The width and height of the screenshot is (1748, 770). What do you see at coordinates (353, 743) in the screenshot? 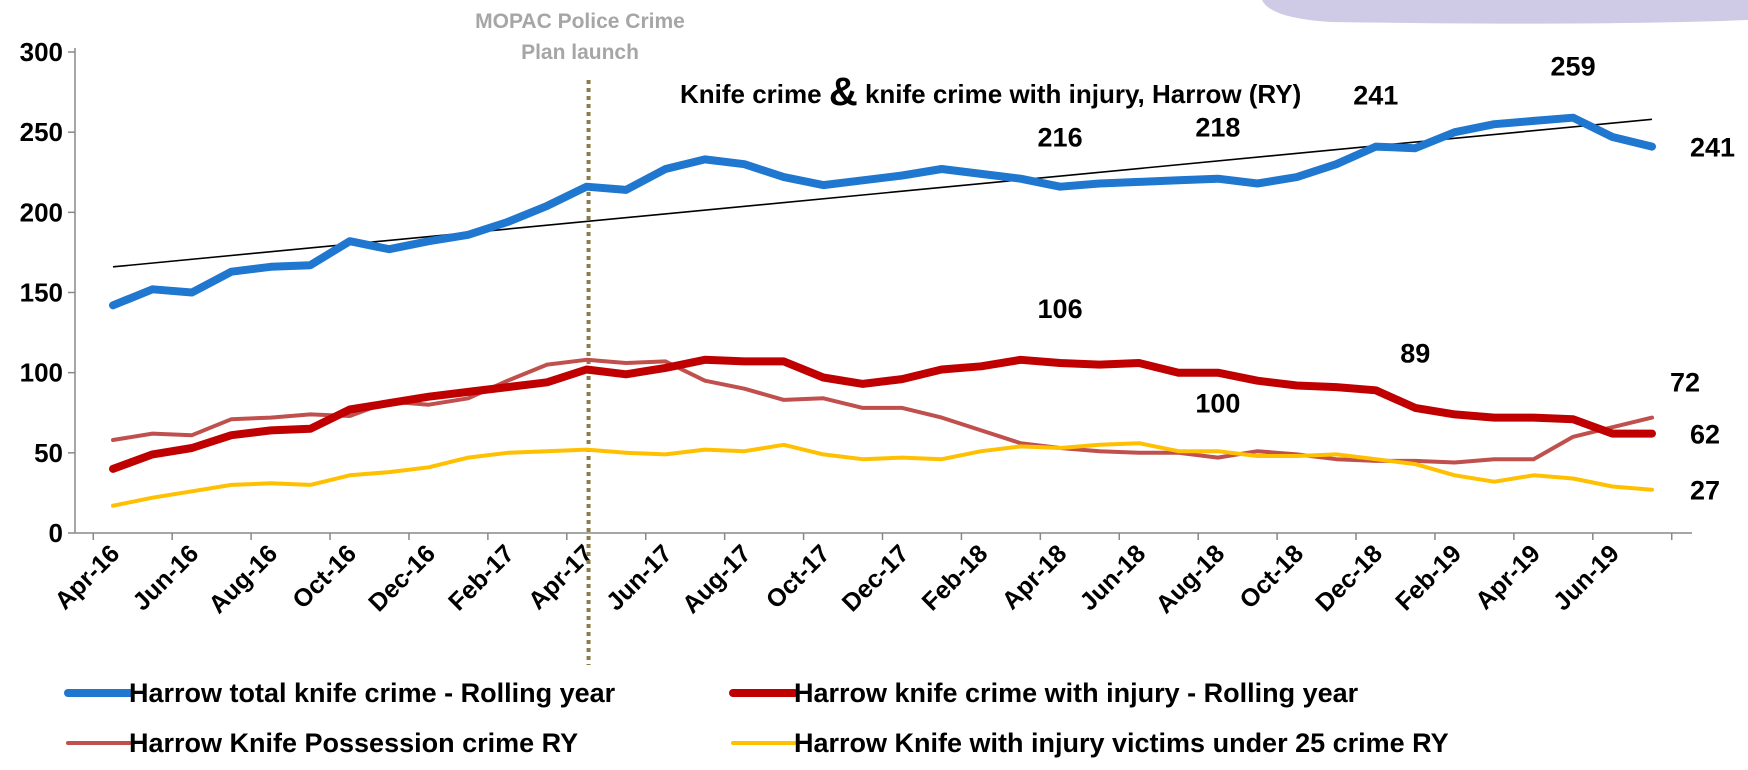
I see `legend-label: Harrow Knife Possession crime RY` at bounding box center [353, 743].